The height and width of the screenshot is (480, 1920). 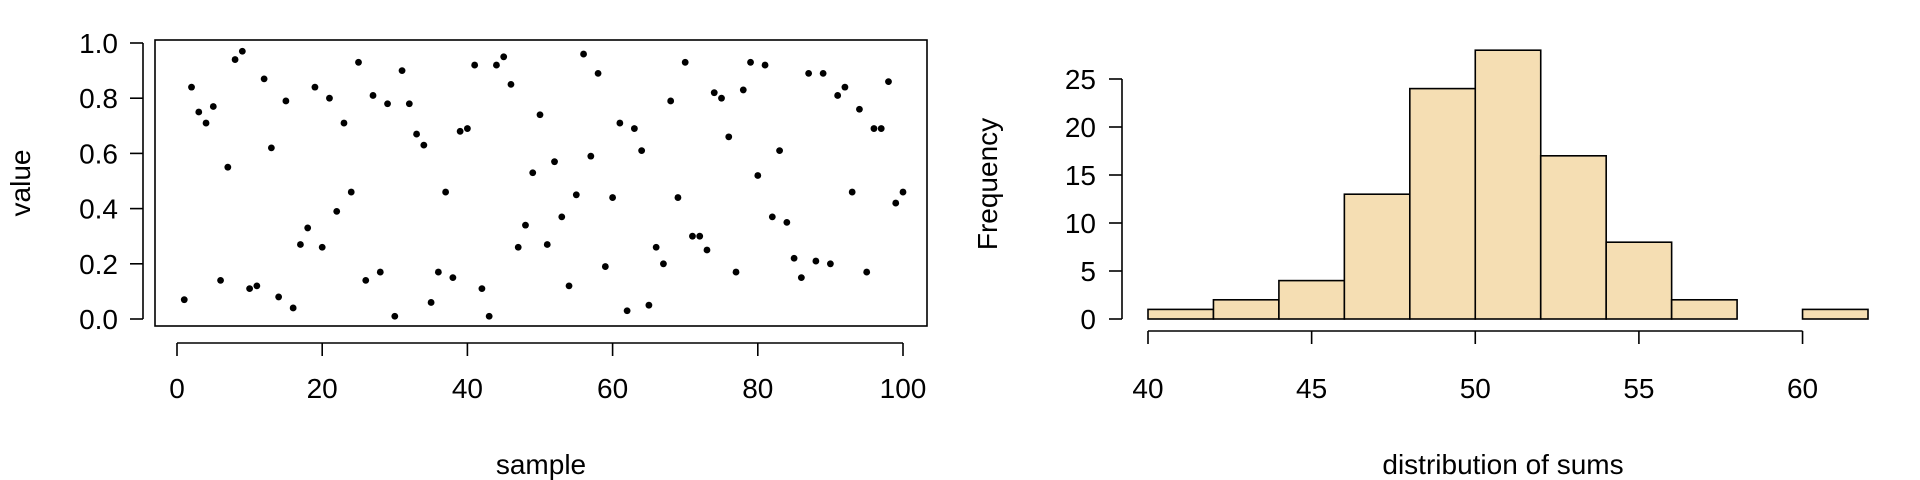 What do you see at coordinates (111, 181) in the screenshot?
I see `scatter-y-axis: 0.0 0.2 0.4 0.6 0.8 1.0` at bounding box center [111, 181].